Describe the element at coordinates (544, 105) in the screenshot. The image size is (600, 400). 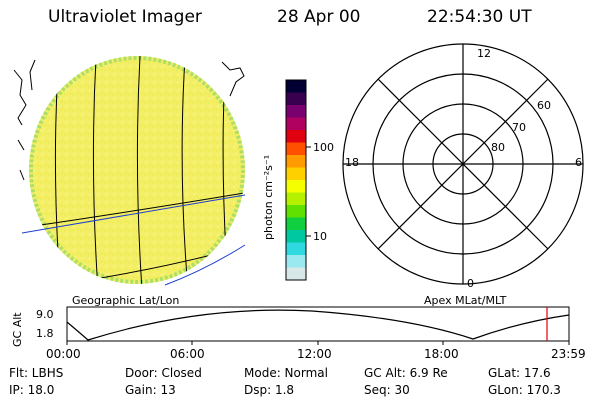
I see `mlat-label-60: 60` at that location.